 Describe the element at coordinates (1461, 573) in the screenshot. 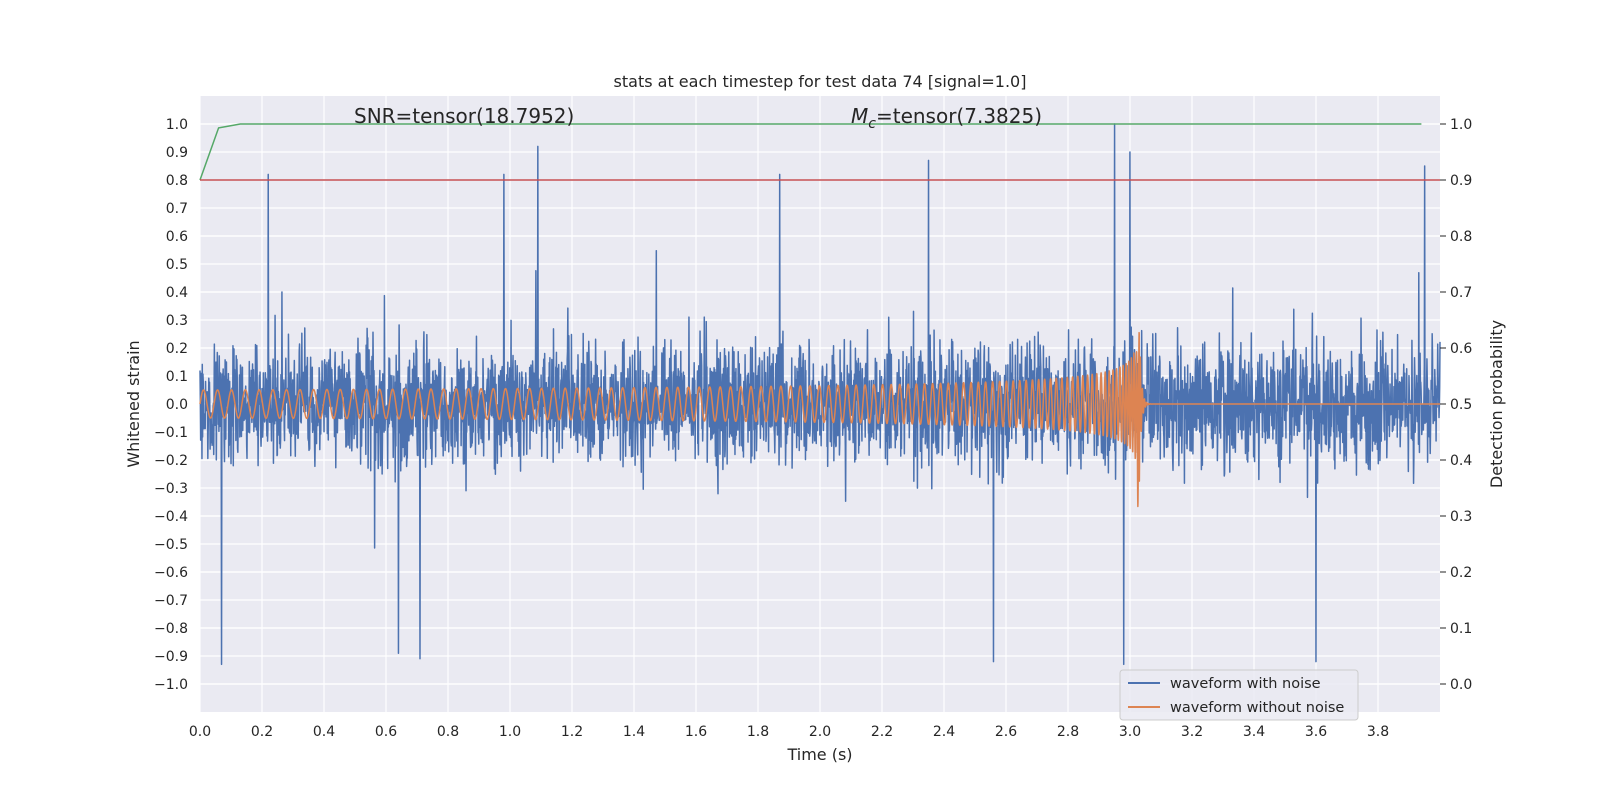

I see `right-tick-label: 0.2` at that location.